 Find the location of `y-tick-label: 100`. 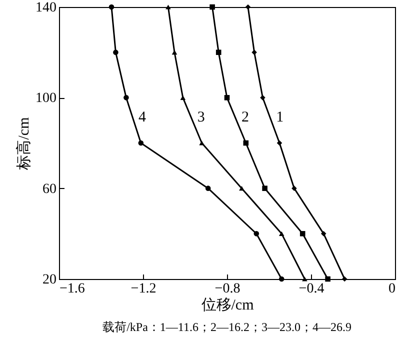

y-tick-label: 100 is located at coordinates (46, 98).